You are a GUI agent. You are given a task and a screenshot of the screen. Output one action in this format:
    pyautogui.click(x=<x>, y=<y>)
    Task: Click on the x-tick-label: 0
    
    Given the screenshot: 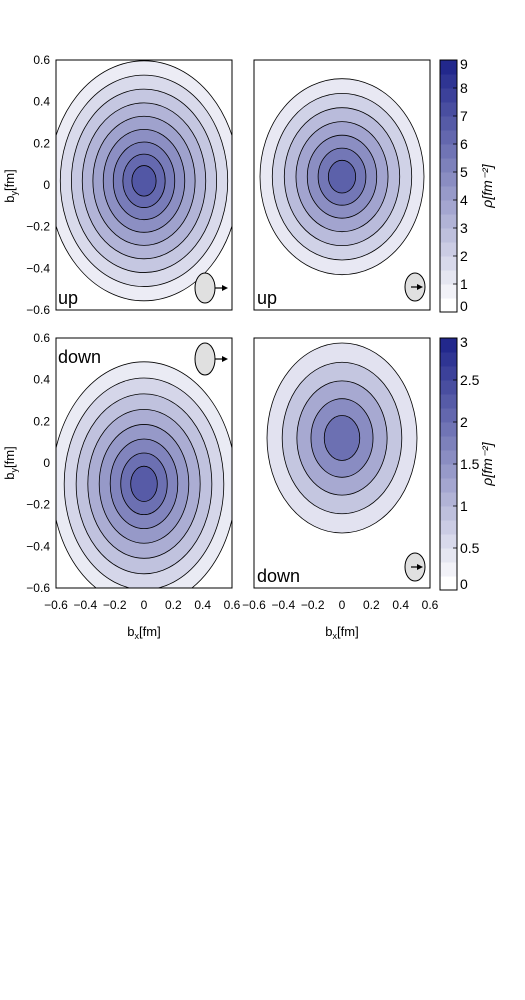 What is the action you would take?
    pyautogui.click(x=342, y=605)
    